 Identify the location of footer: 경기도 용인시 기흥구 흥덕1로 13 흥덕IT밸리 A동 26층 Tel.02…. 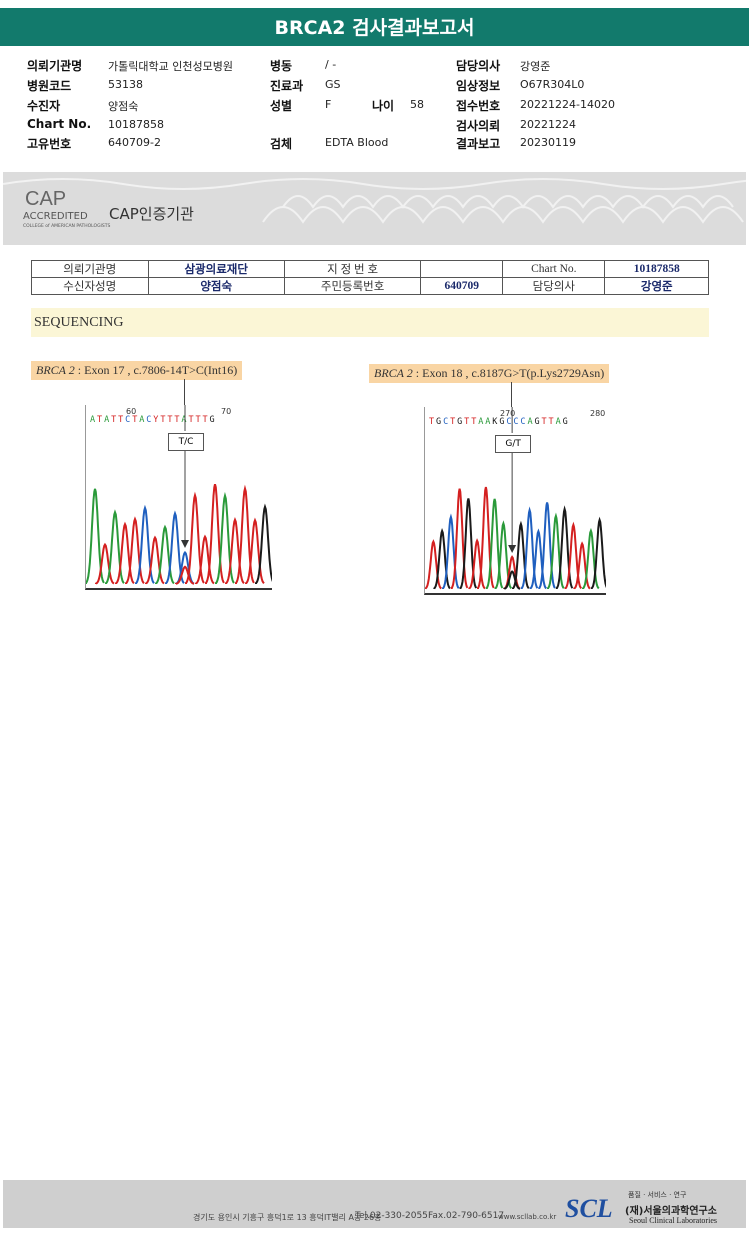
(374, 1204).